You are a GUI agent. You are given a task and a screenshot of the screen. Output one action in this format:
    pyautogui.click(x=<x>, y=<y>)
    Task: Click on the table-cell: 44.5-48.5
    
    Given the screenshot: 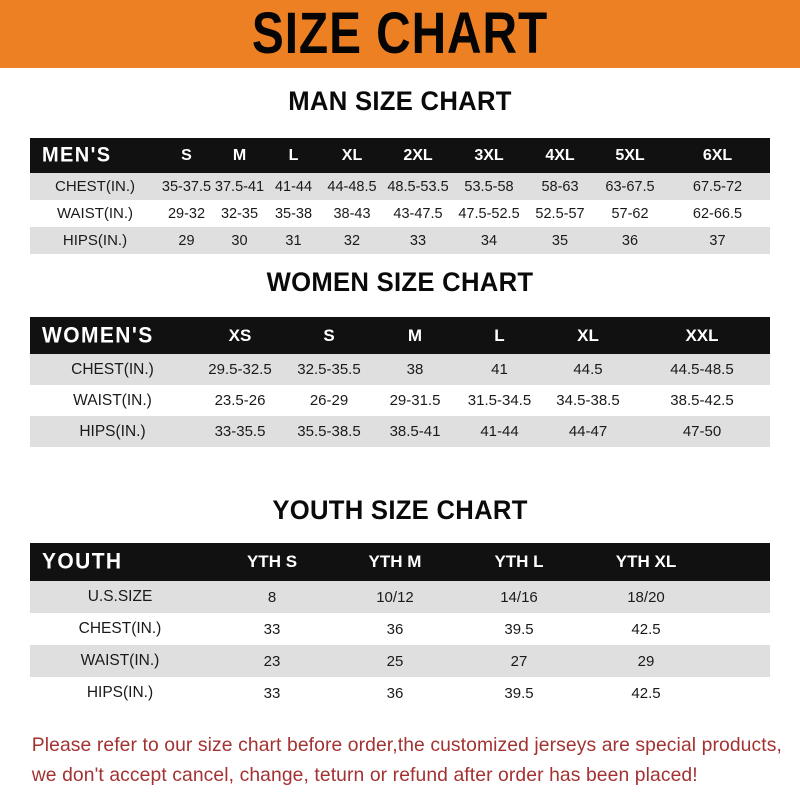 What is the action you would take?
    pyautogui.click(x=702, y=369)
    